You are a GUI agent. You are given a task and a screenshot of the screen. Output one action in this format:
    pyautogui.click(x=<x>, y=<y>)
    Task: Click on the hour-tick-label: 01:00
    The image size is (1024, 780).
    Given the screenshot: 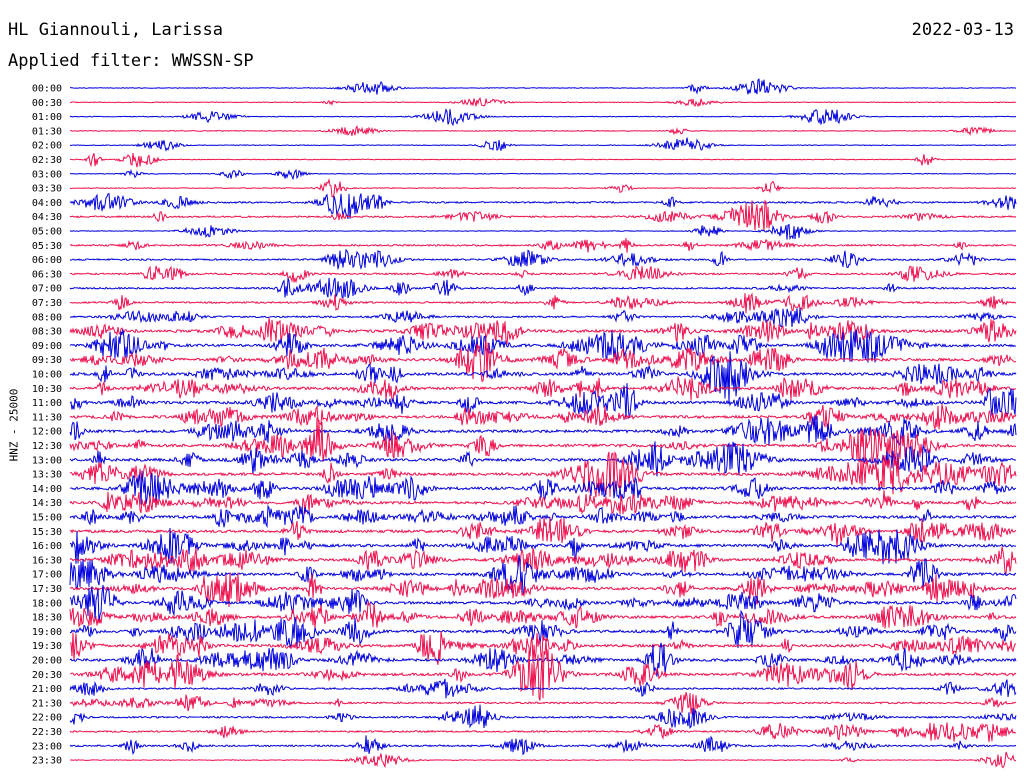 What is the action you would take?
    pyautogui.click(x=47, y=117)
    